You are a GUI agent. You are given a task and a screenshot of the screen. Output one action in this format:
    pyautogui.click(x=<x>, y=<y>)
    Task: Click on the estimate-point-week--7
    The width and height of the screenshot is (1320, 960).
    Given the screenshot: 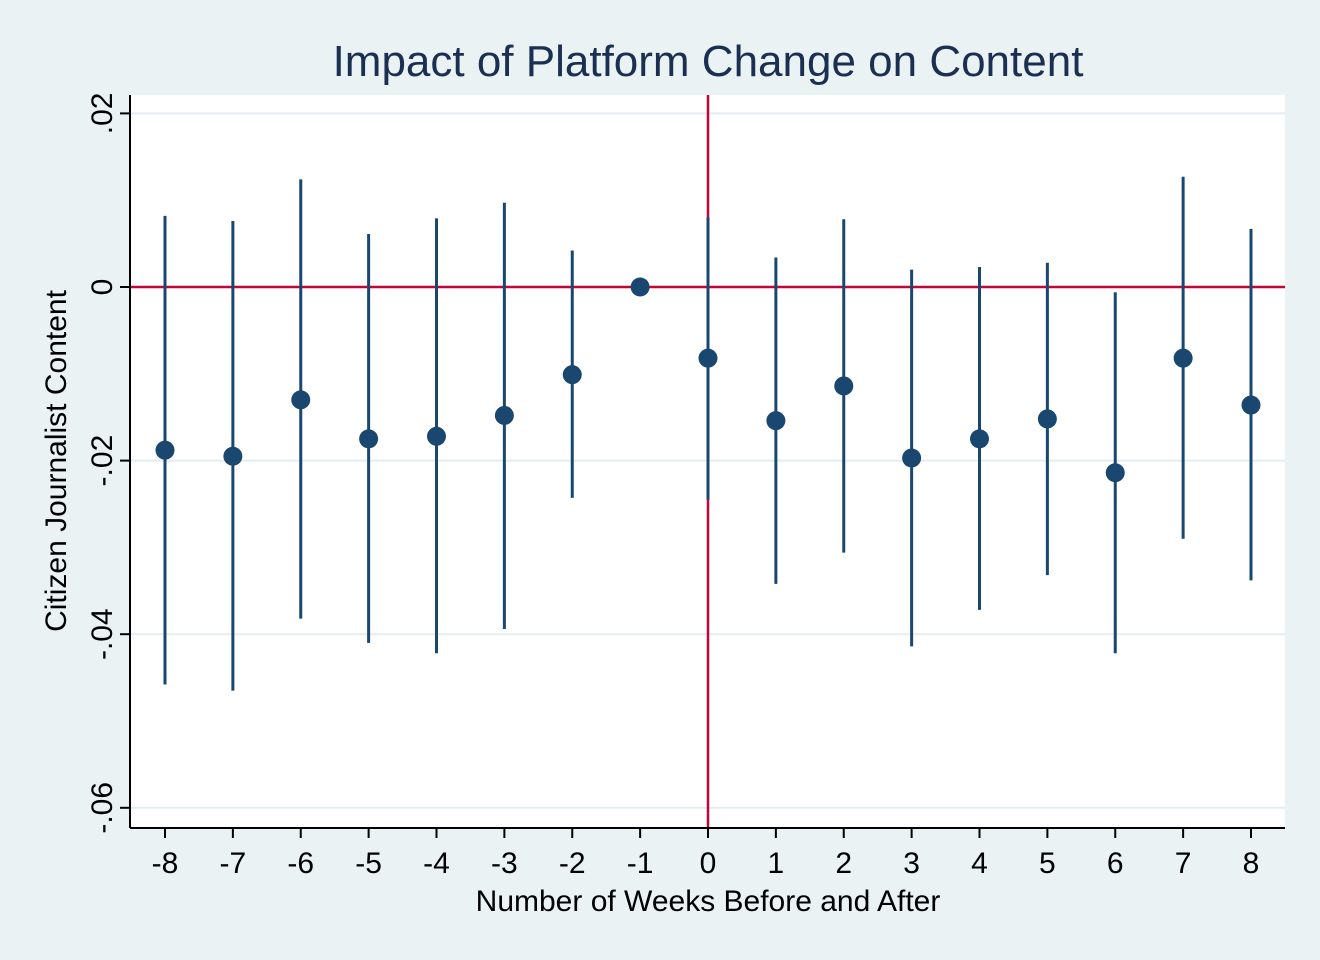 What is the action you would take?
    pyautogui.click(x=233, y=456)
    